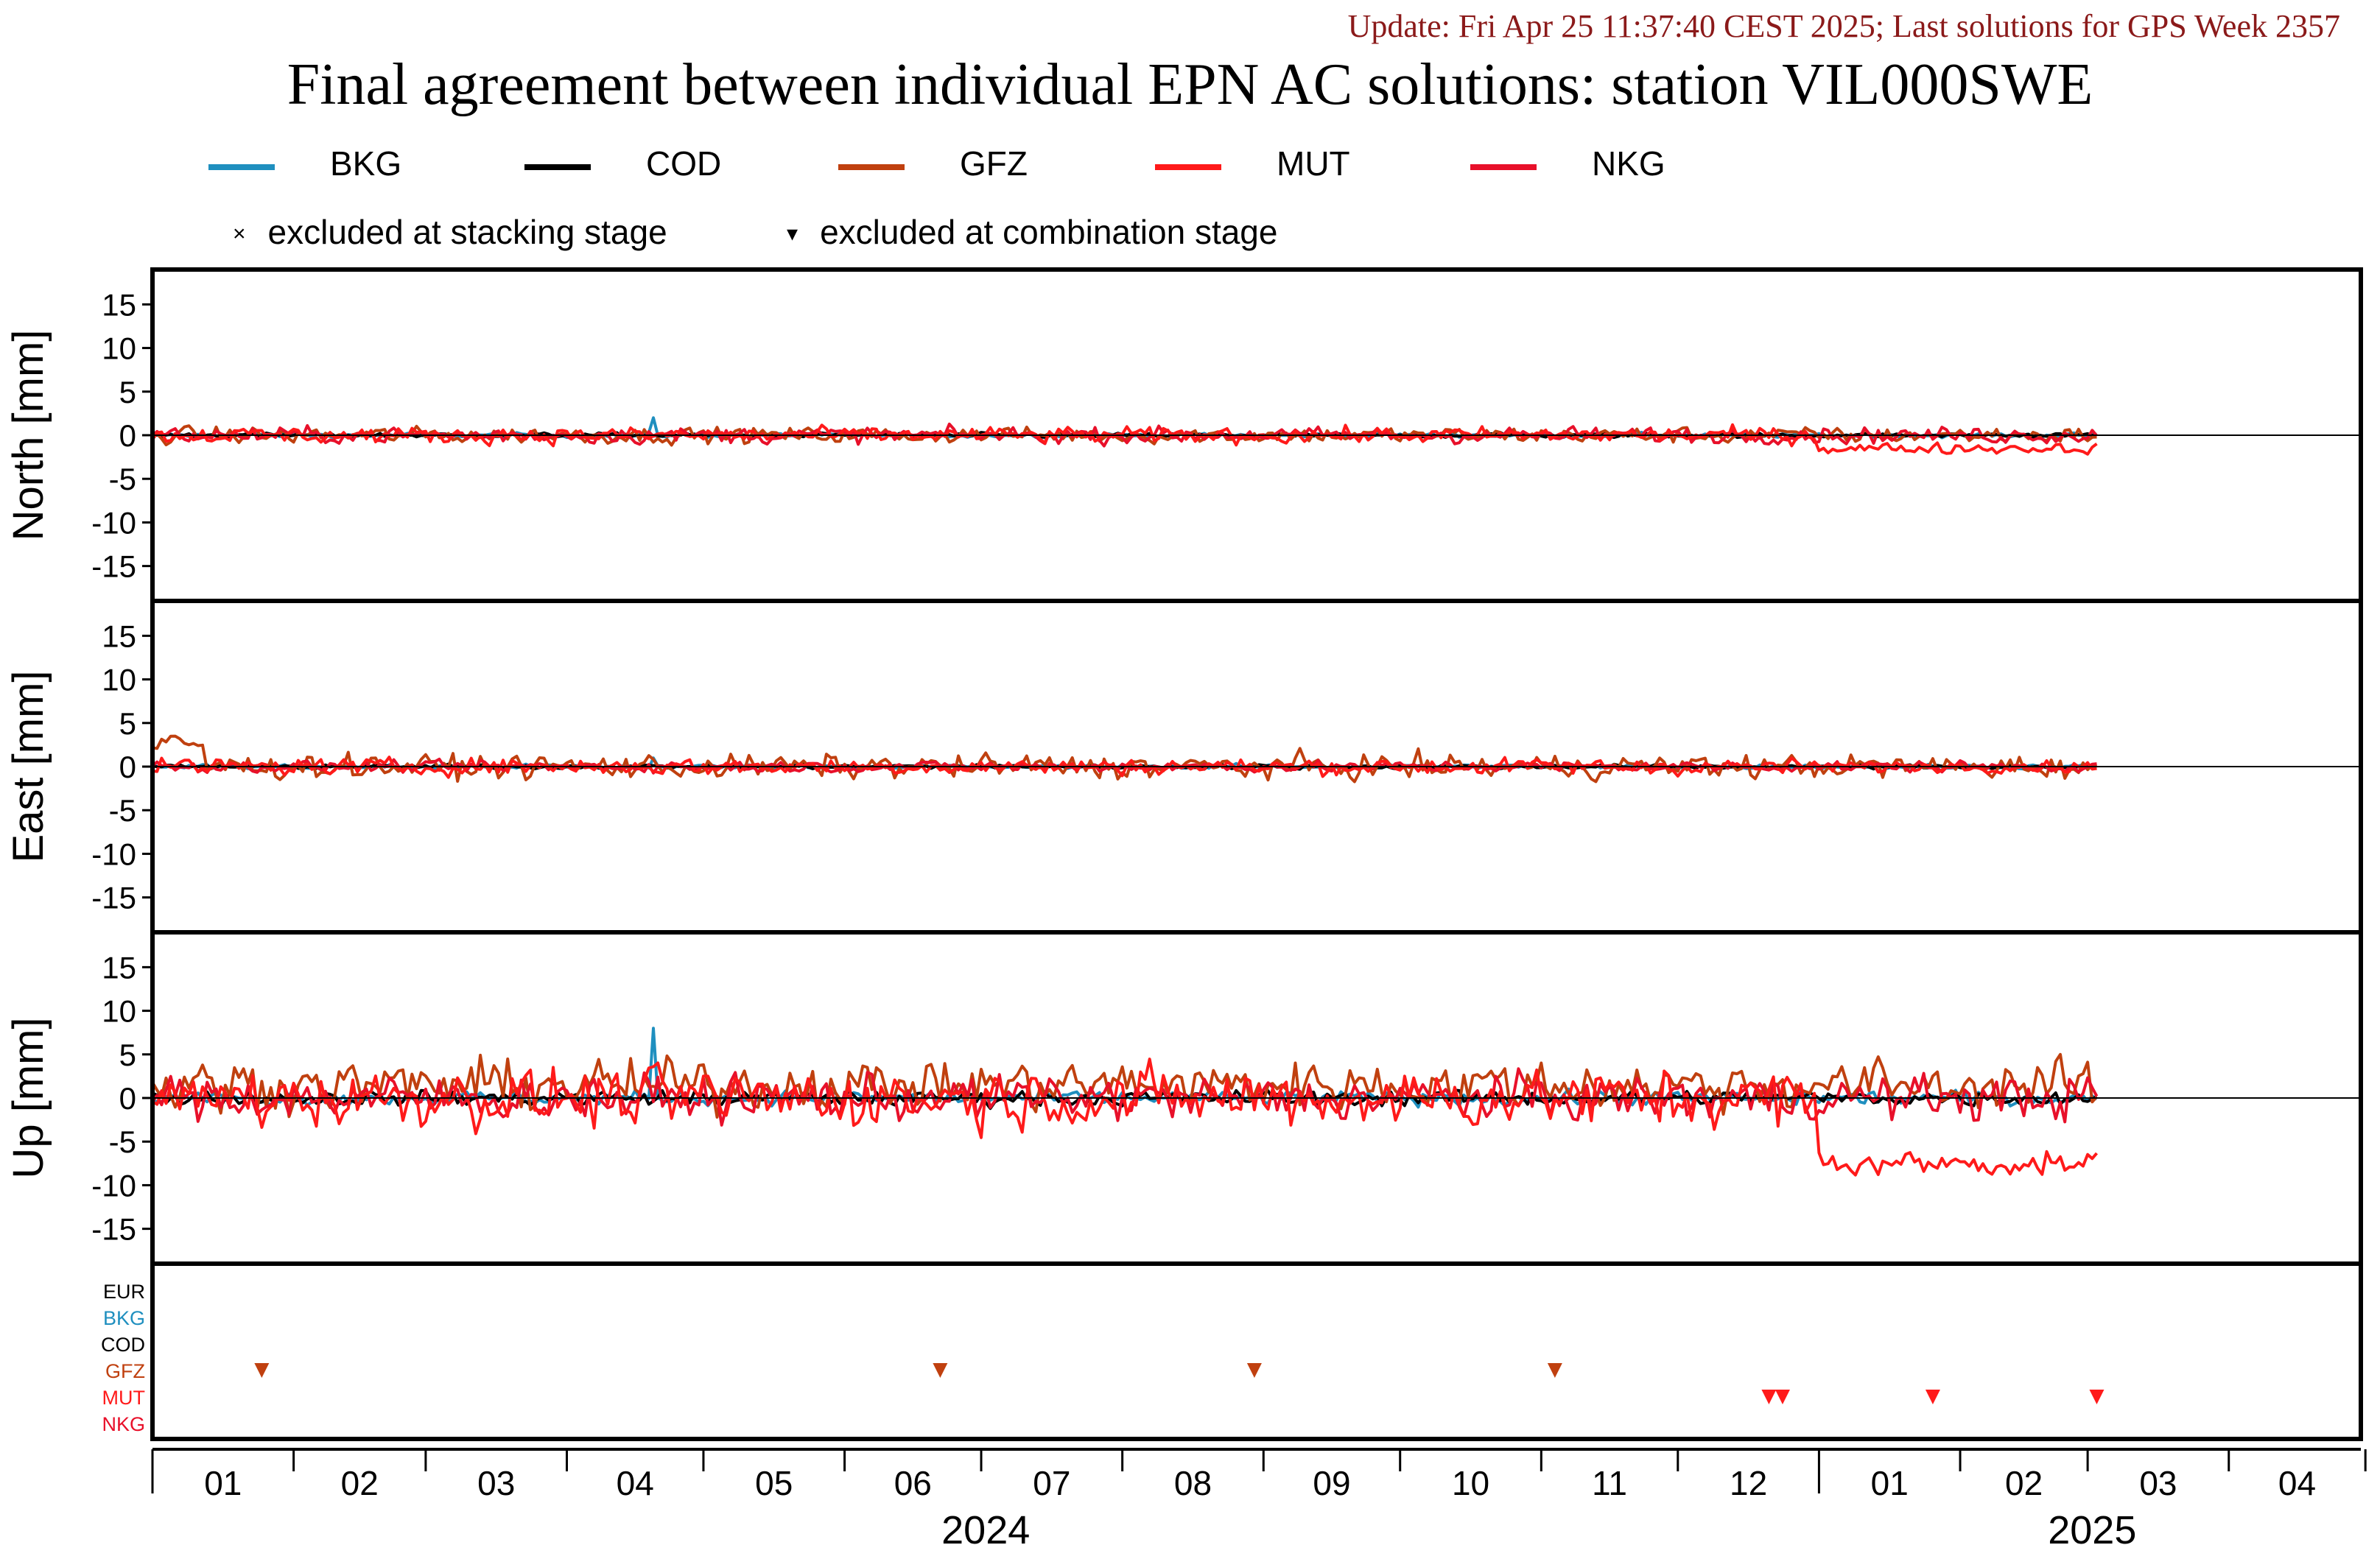  What do you see at coordinates (1609, 1483) in the screenshot?
I see `x-tick-label: 11` at bounding box center [1609, 1483].